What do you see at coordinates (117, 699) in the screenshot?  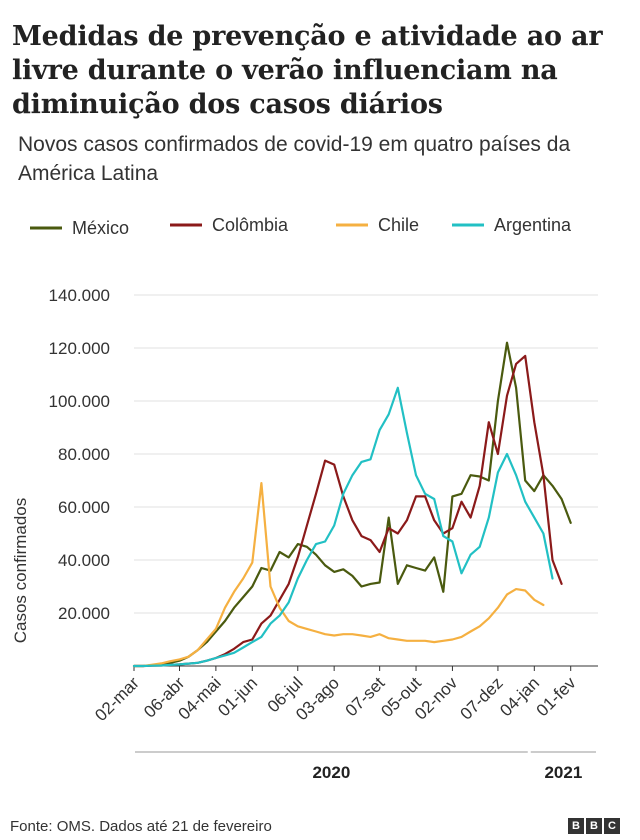 I see `x-tick-label: 02-mar` at bounding box center [117, 699].